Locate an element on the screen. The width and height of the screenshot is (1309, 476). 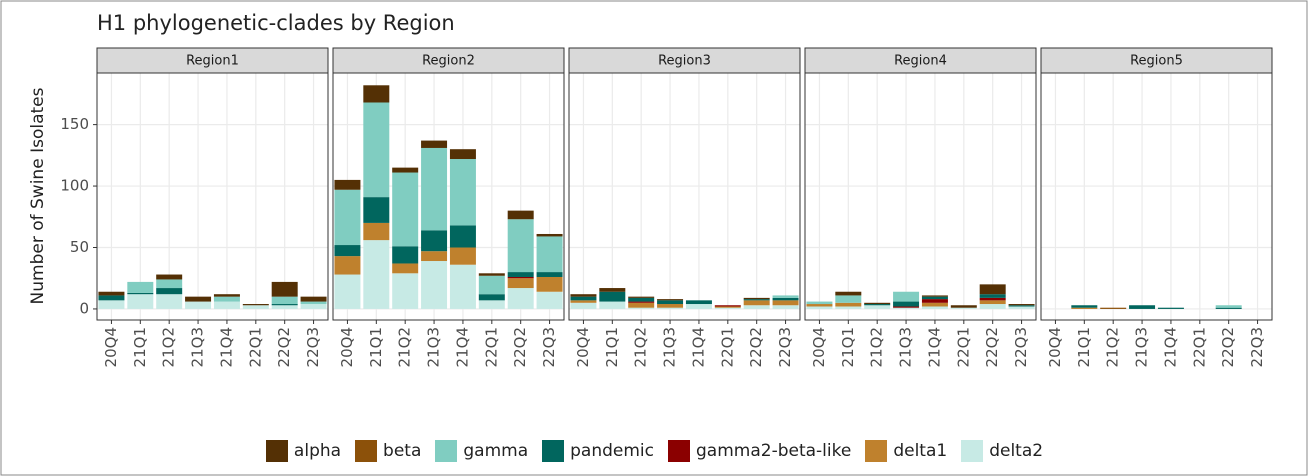
legend-item: gamma2-beta-like is located at coordinates (759, 451).